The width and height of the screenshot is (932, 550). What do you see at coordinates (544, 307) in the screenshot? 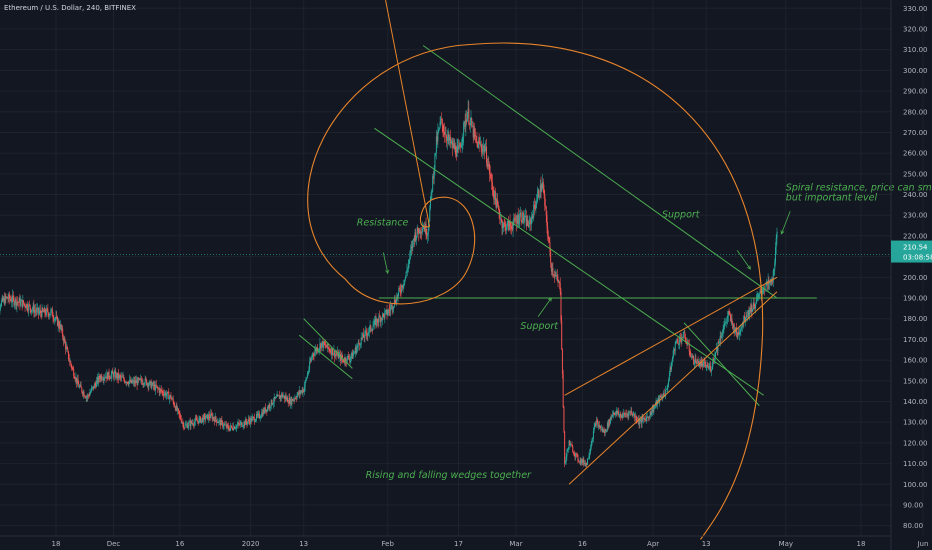
I see `annotation-arrow` at bounding box center [544, 307].